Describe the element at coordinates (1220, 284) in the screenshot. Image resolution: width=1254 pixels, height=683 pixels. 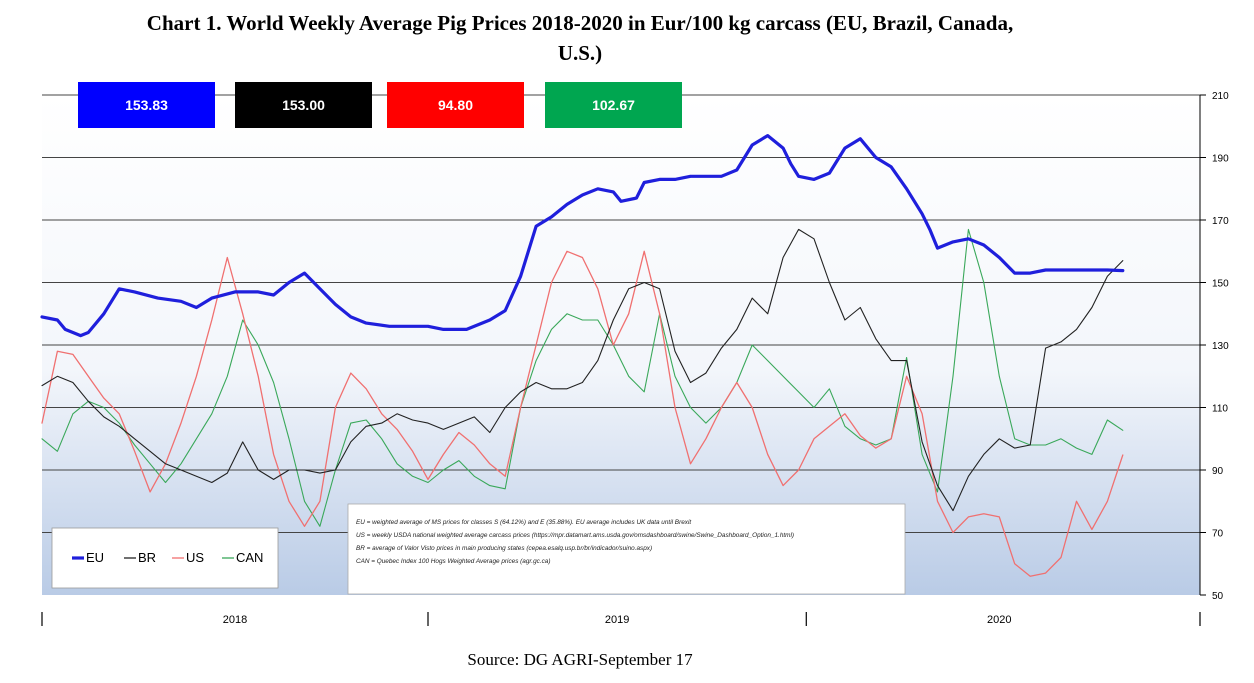
I see `y-tick-label-150: 150` at that location.